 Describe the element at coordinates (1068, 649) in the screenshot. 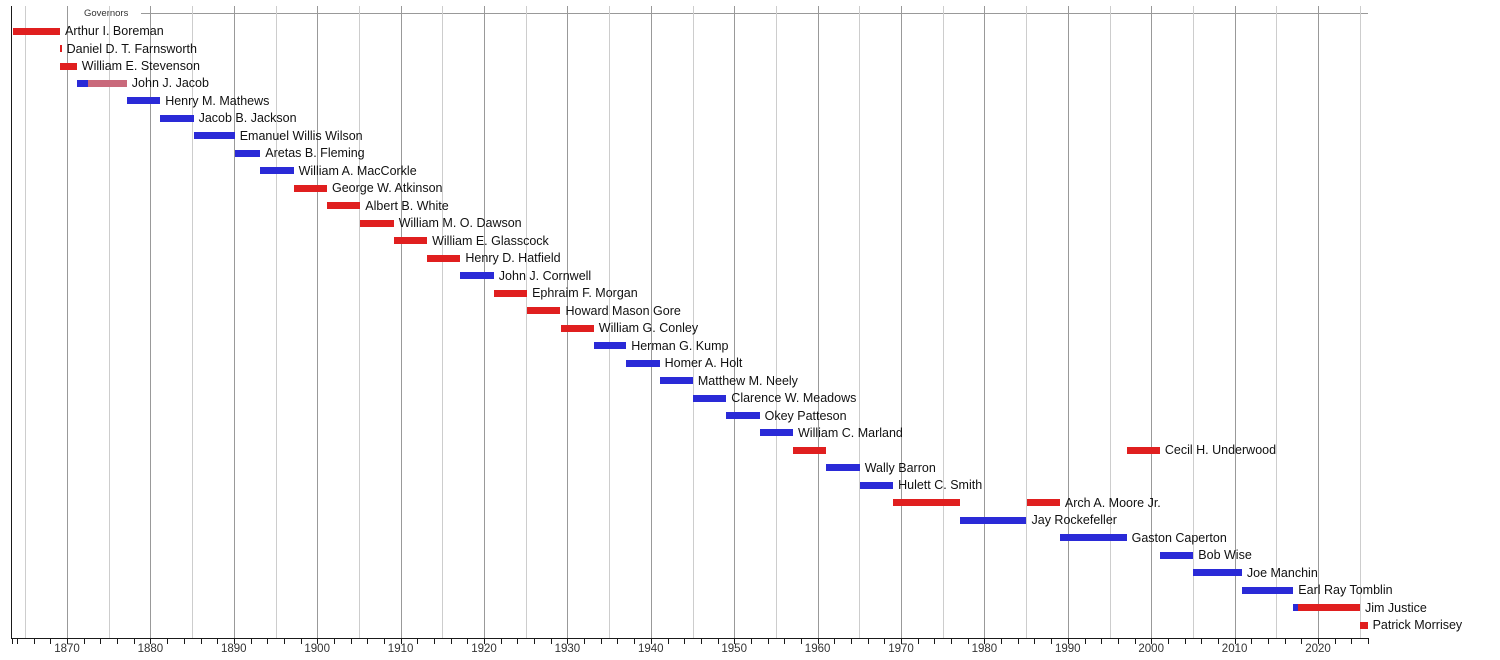

I see `axis-tick-label: 1990` at that location.